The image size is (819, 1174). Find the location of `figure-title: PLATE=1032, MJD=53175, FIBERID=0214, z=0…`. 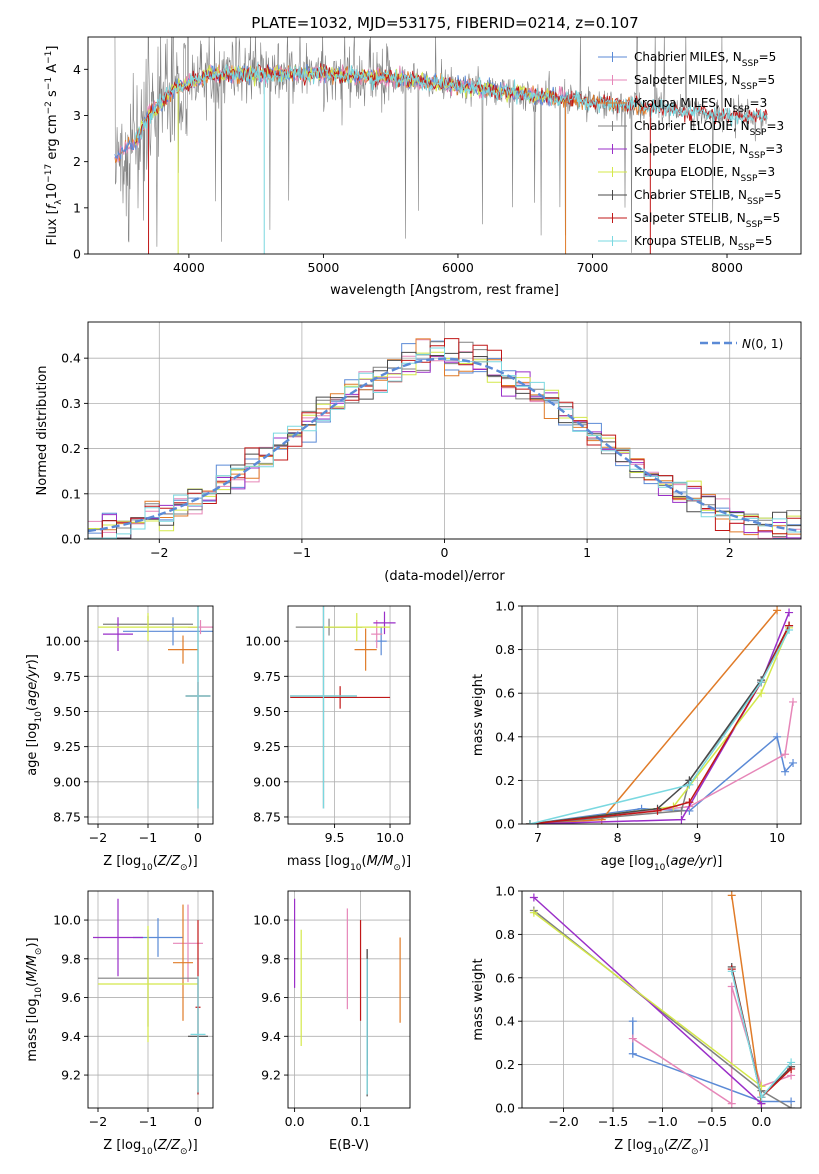

figure-title: PLATE=1032, MJD=53175, FIBERID=0214, z=0… is located at coordinates (444, 23).